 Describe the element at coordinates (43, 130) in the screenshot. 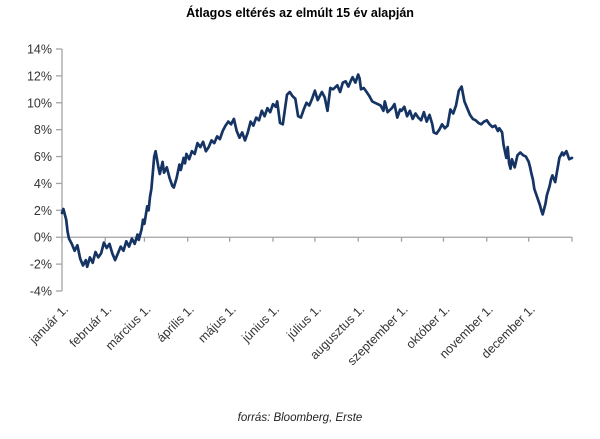

I see `y-tick-label: 8%` at that location.